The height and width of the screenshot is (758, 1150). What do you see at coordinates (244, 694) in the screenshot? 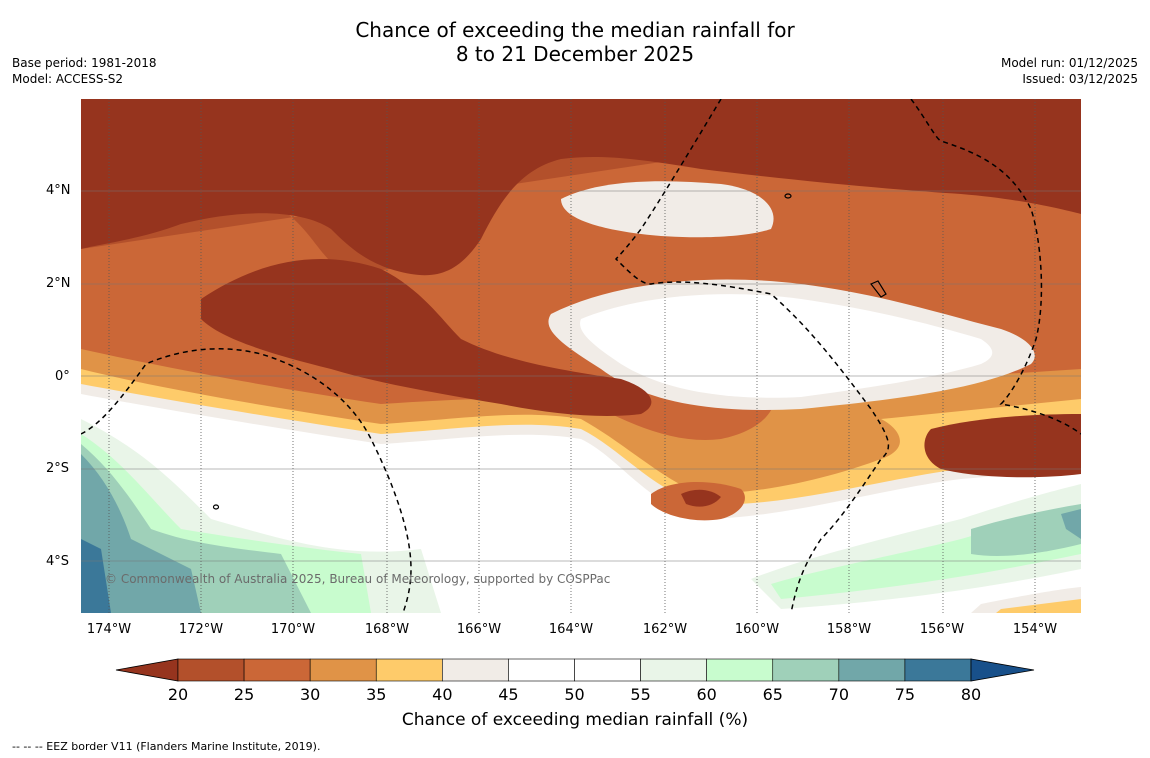
I see `colorbar-tick-label: 25` at bounding box center [244, 694].